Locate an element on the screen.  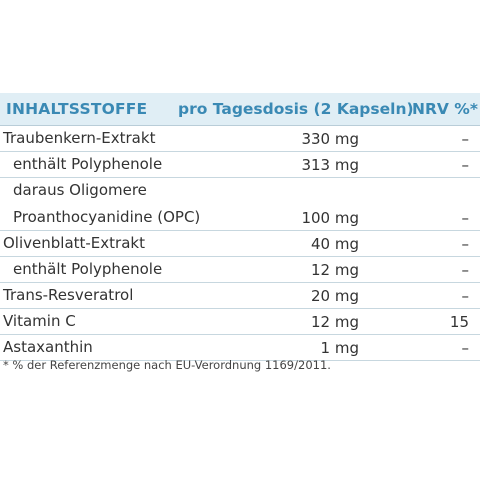
ingredient-nrv: 15 is located at coordinates (459, 322).